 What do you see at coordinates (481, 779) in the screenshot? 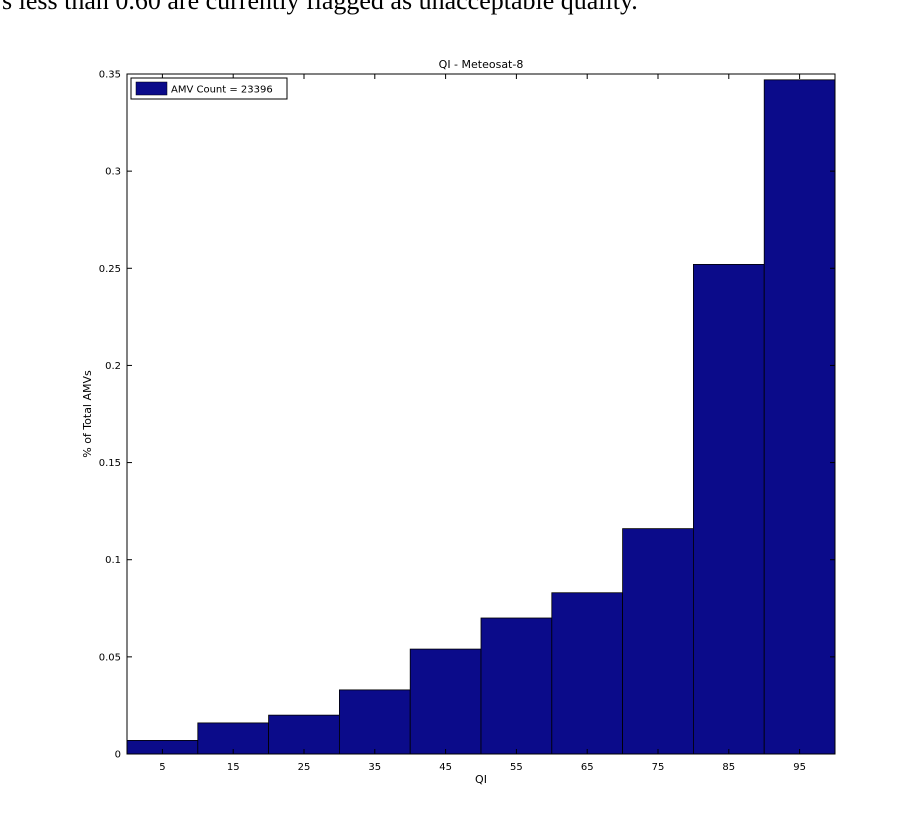
I see `x-axis-label: QI` at bounding box center [481, 779].